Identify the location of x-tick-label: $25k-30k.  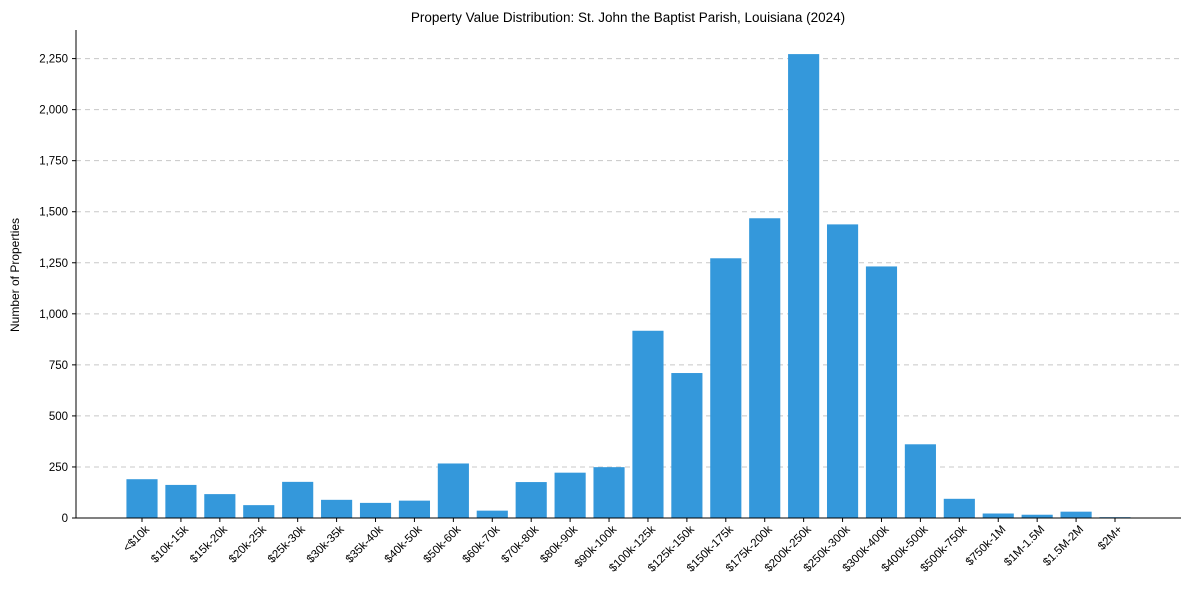
(287, 544).